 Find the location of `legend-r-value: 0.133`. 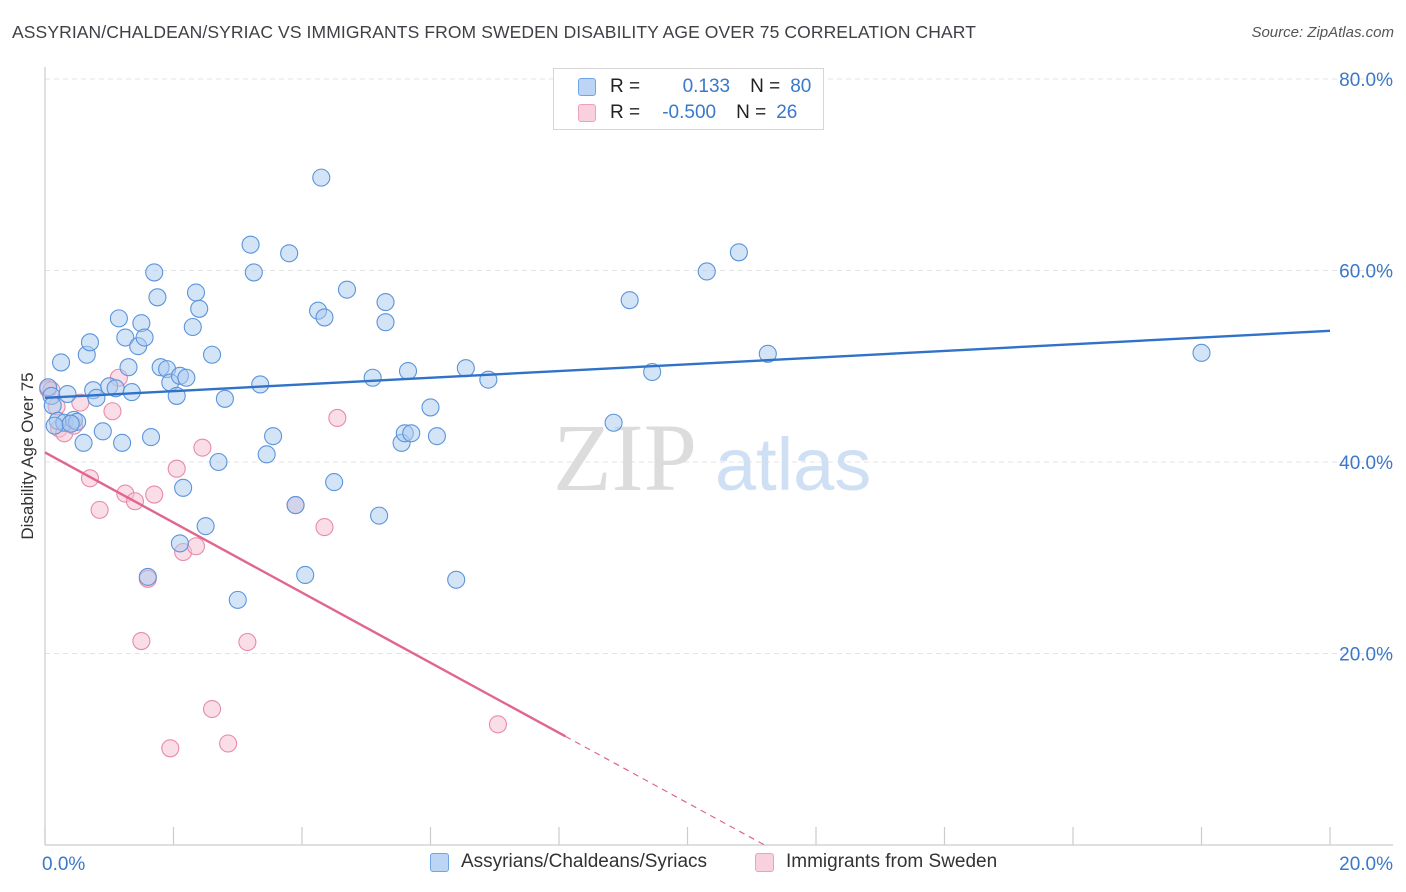

legend-r-value: 0.133 is located at coordinates (706, 86).